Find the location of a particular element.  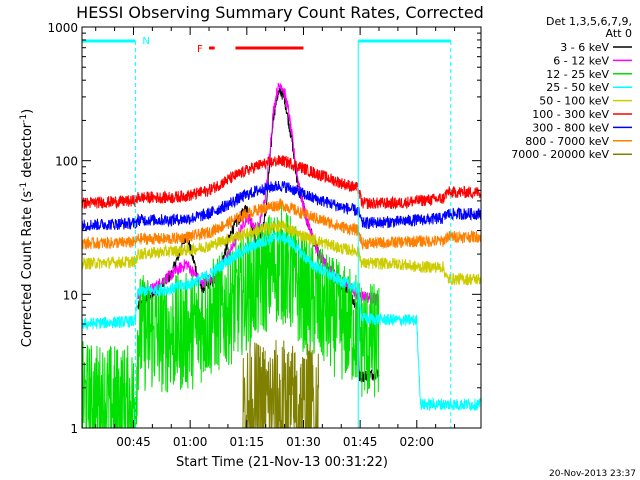

legend-label-25-50-kev: 25 - 50 keV is located at coordinates (577, 87).